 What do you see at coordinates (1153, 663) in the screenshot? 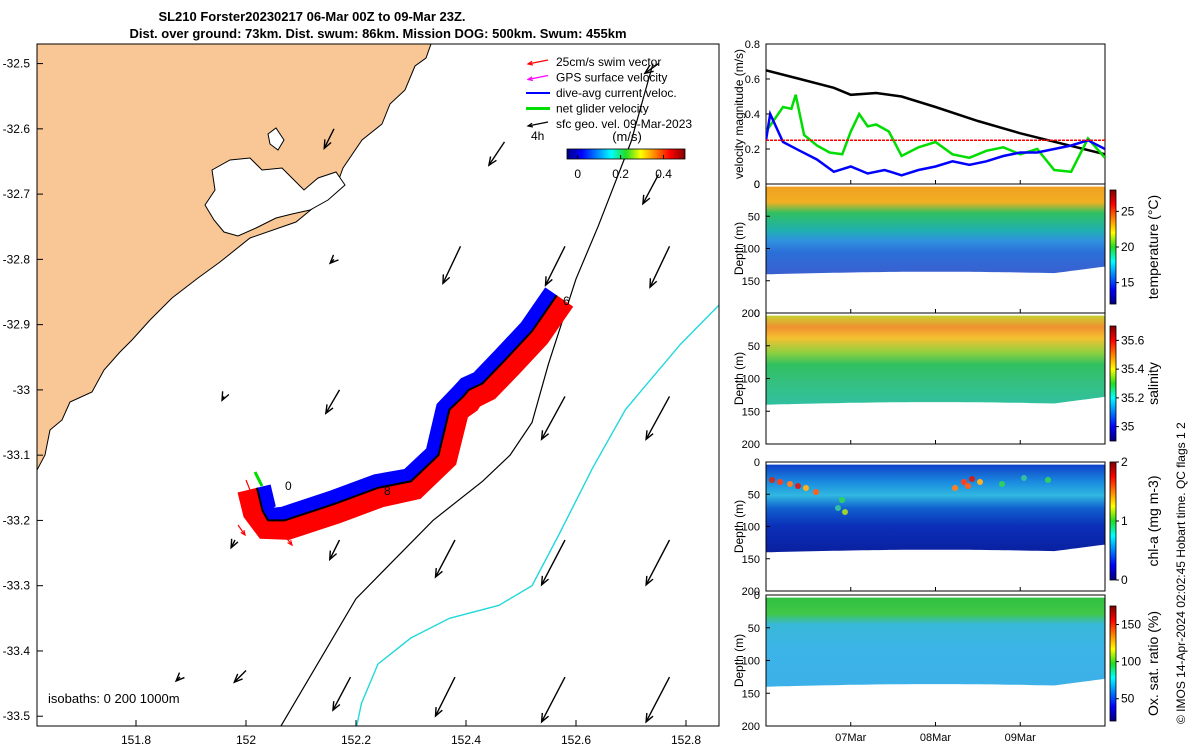
I see `section-colorbar-label: Ox. sat. ratio (%)` at bounding box center [1153, 663].